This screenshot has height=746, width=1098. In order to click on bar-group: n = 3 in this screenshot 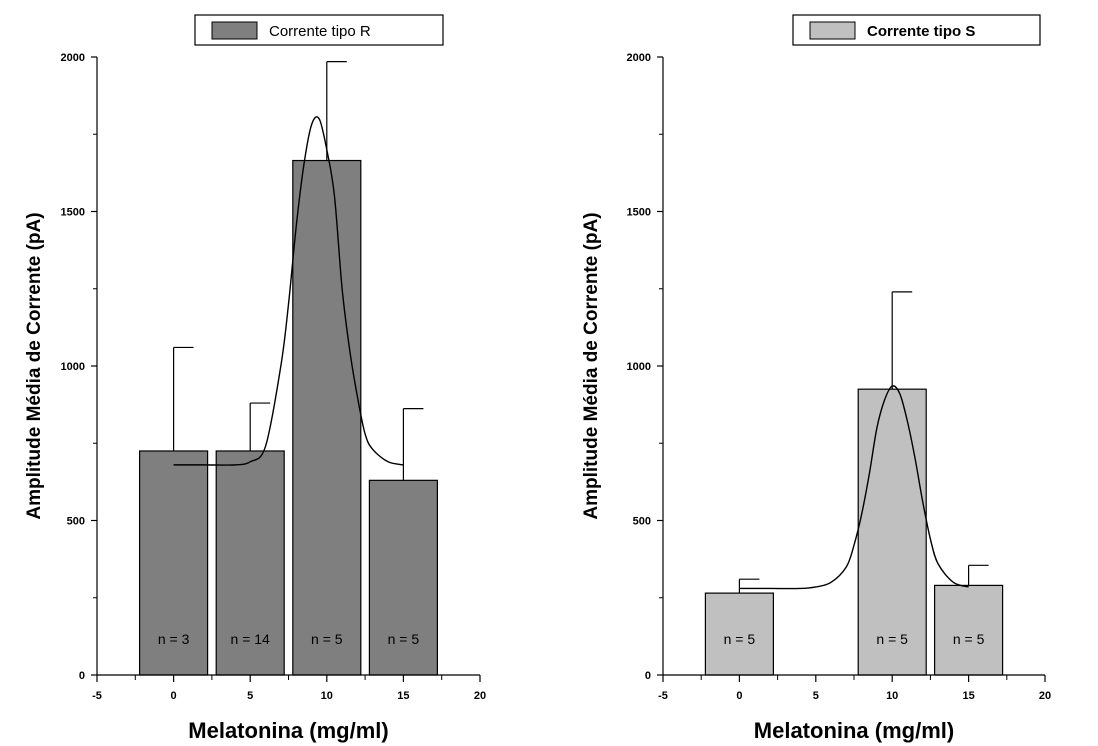, I will do `click(174, 511)`.